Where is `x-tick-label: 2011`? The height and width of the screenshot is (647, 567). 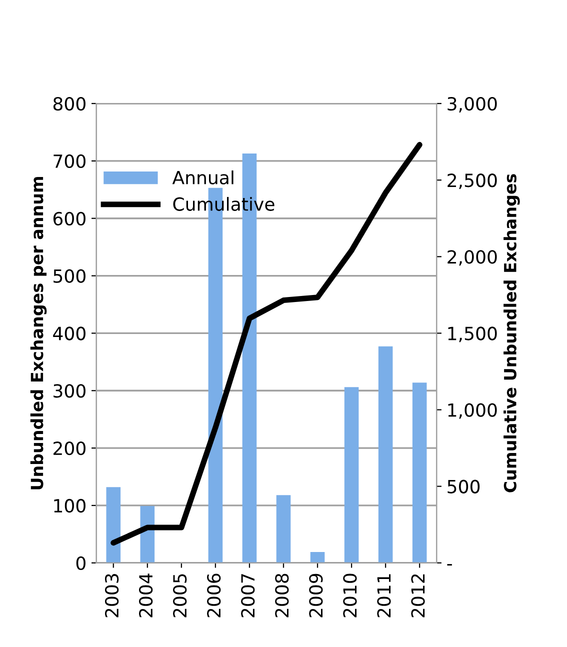 x-tick-label: 2011 is located at coordinates (384, 596).